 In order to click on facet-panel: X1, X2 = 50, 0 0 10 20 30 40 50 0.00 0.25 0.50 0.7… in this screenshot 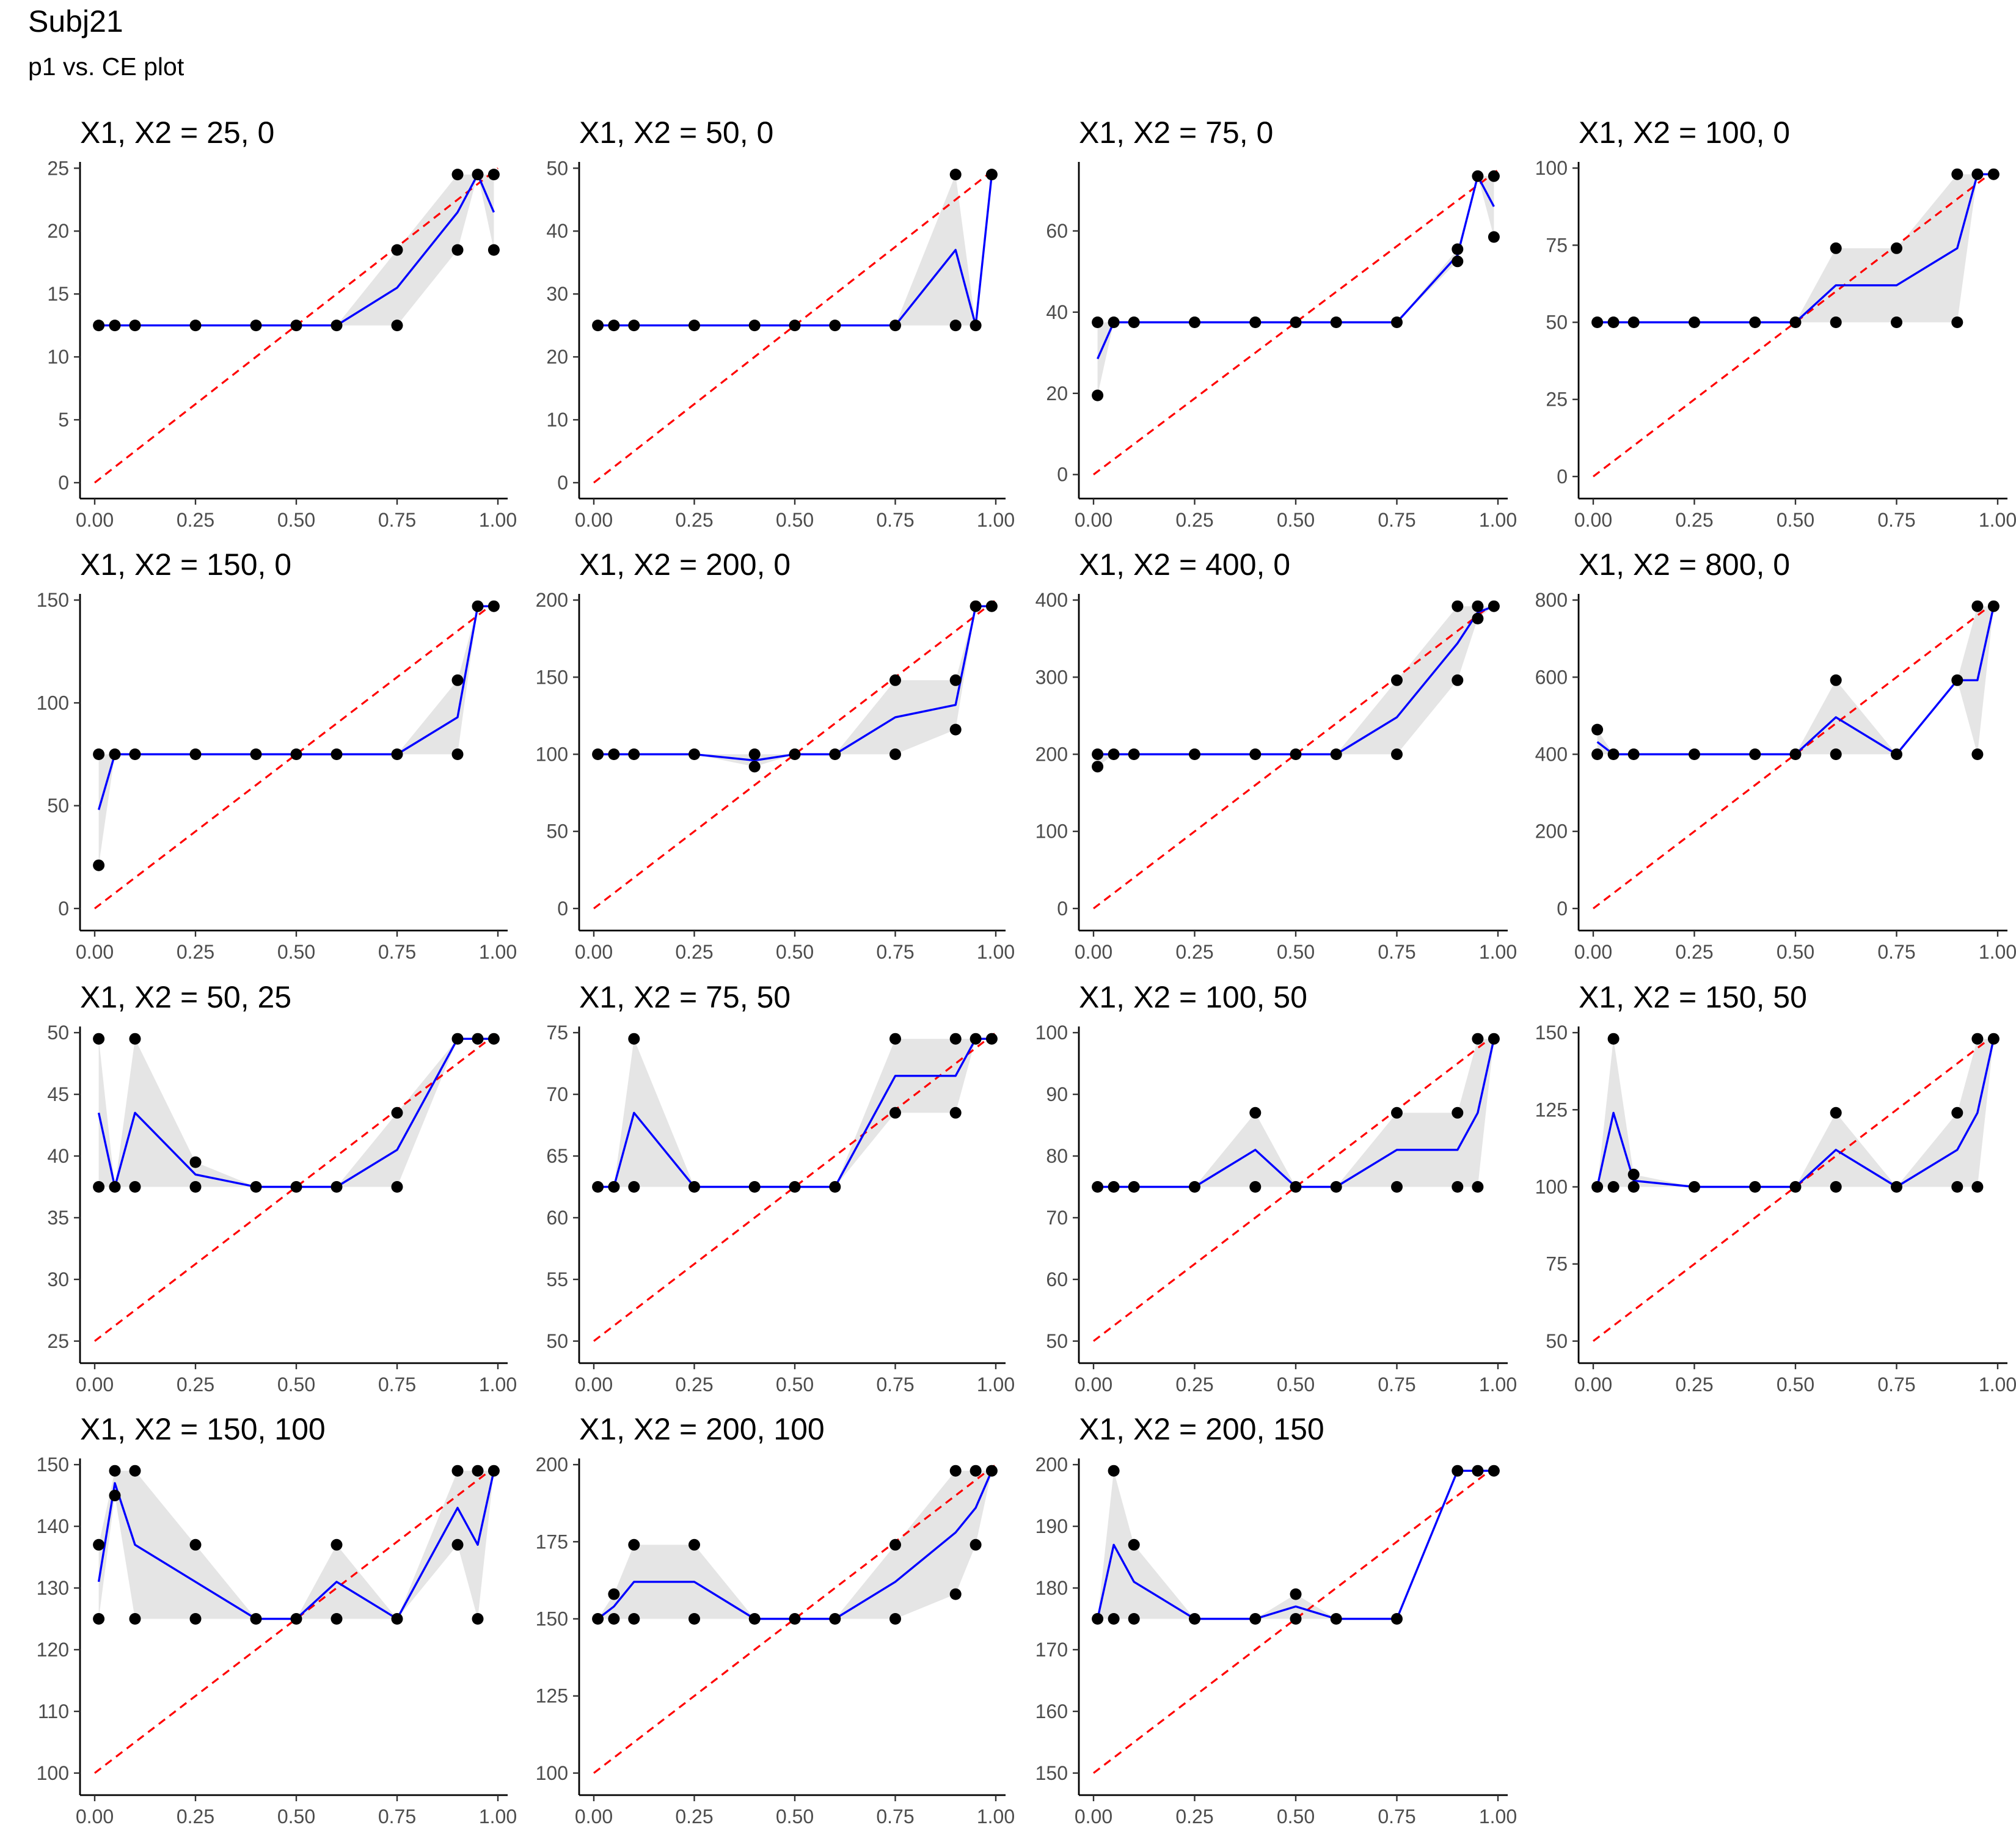, I will do `click(781, 323)`.